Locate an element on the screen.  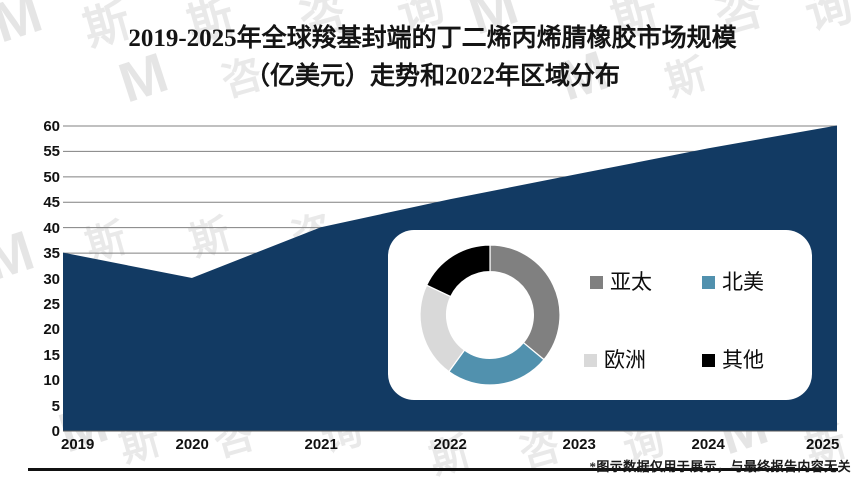
y-axis-tick-label: 30 is located at coordinates (51, 279).